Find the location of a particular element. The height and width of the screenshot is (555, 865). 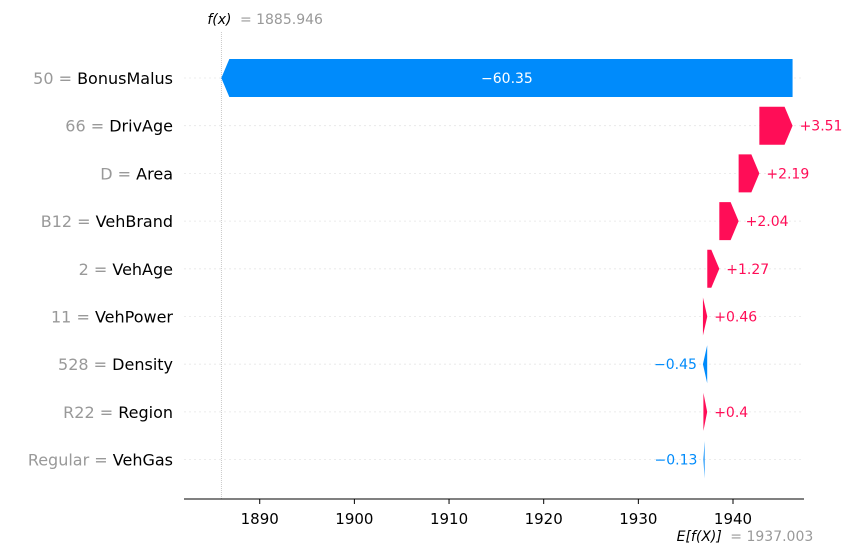

feature-value: 528 = is located at coordinates (85, 364).